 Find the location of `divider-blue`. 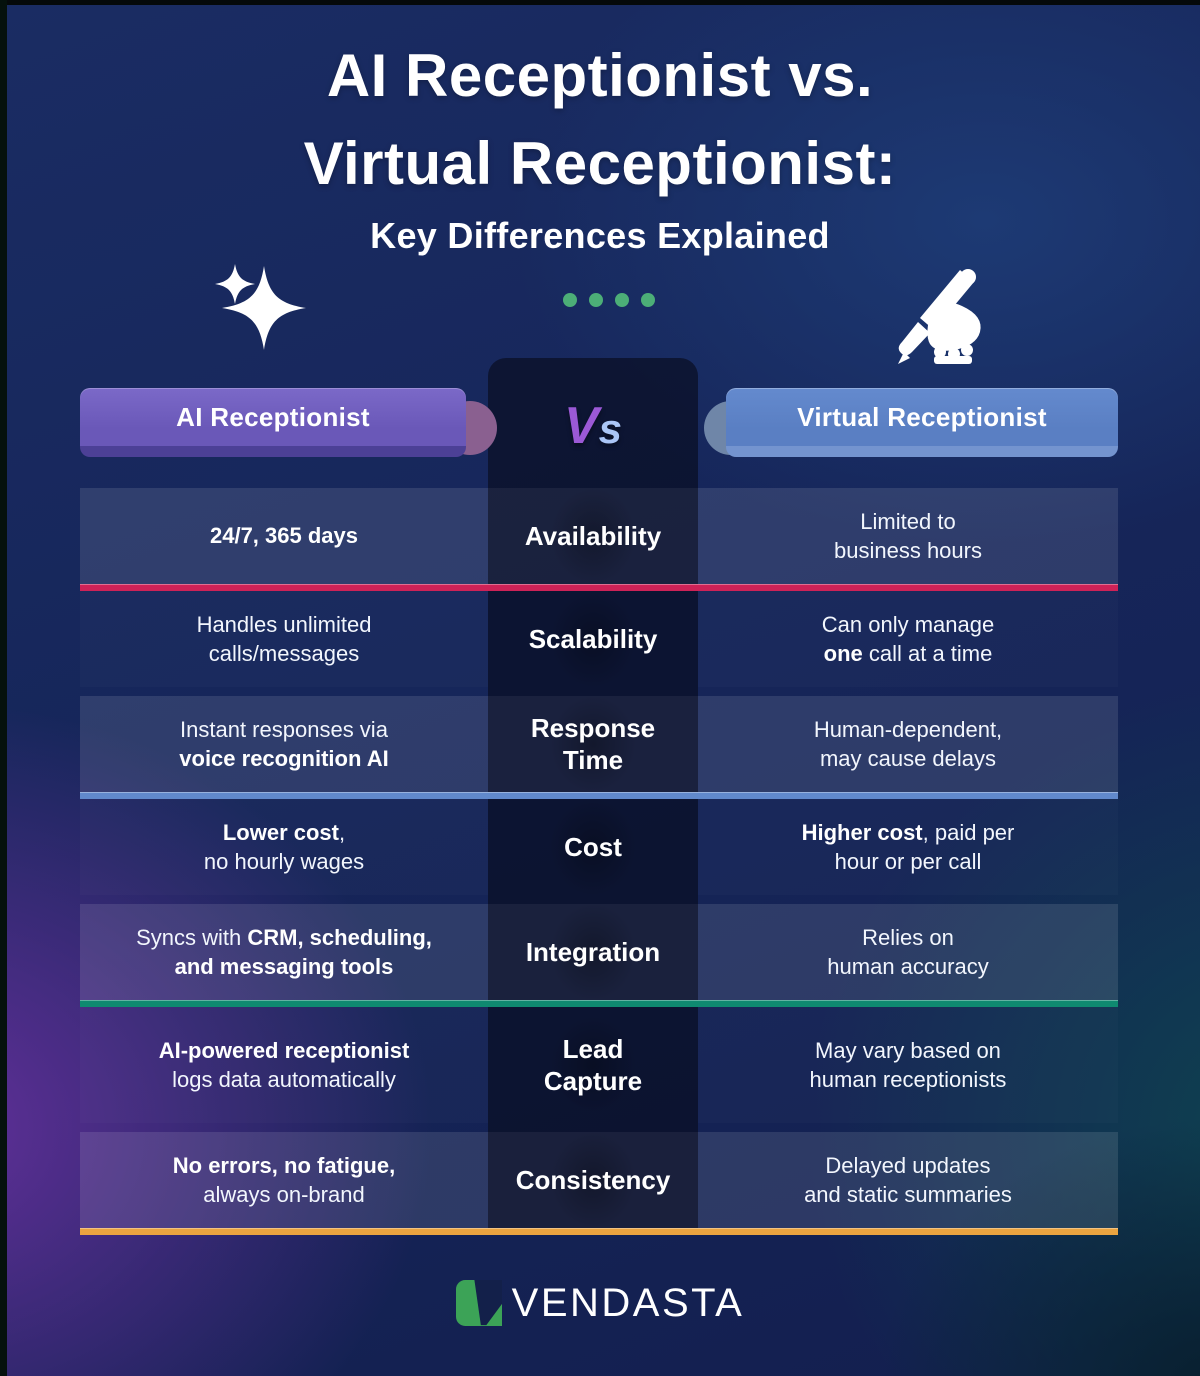

divider-blue is located at coordinates (599, 795).